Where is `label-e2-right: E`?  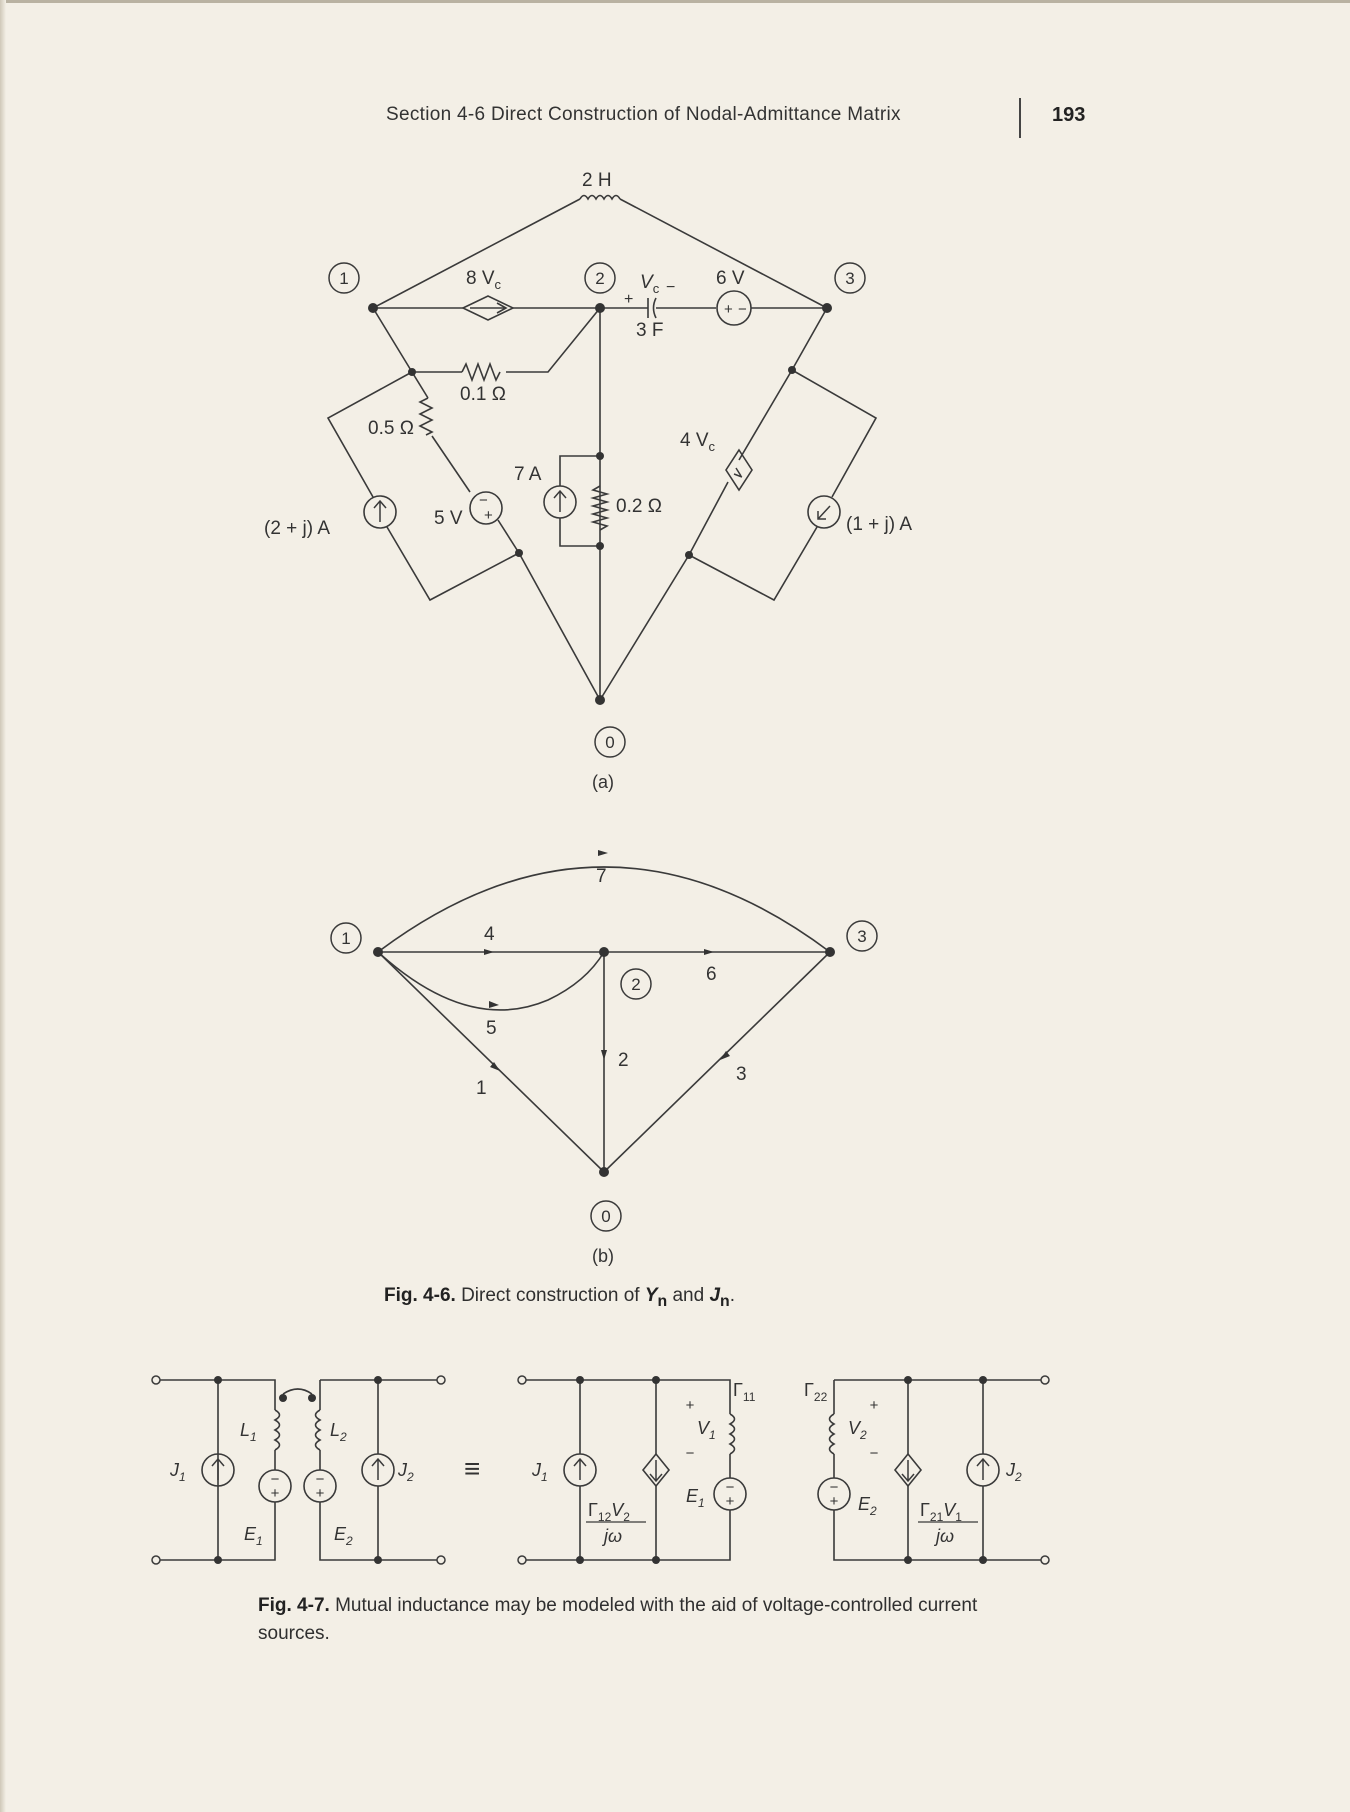
label-e2-right: E is located at coordinates (864, 1504).